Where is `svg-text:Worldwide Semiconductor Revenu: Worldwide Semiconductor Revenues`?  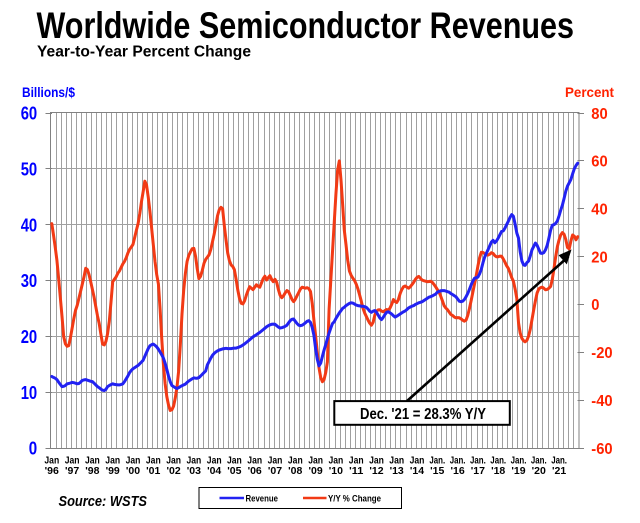 svg-text:Worldwide Semiconductor Revenu: Worldwide Semiconductor Revenues is located at coordinates (306, 25).